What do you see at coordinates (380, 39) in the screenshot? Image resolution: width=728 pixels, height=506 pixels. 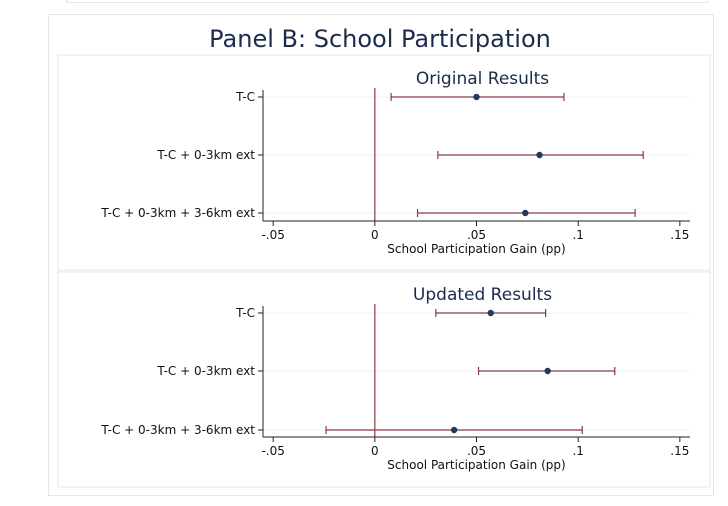 I see `panel-title: Panel B: School Participation` at bounding box center [380, 39].